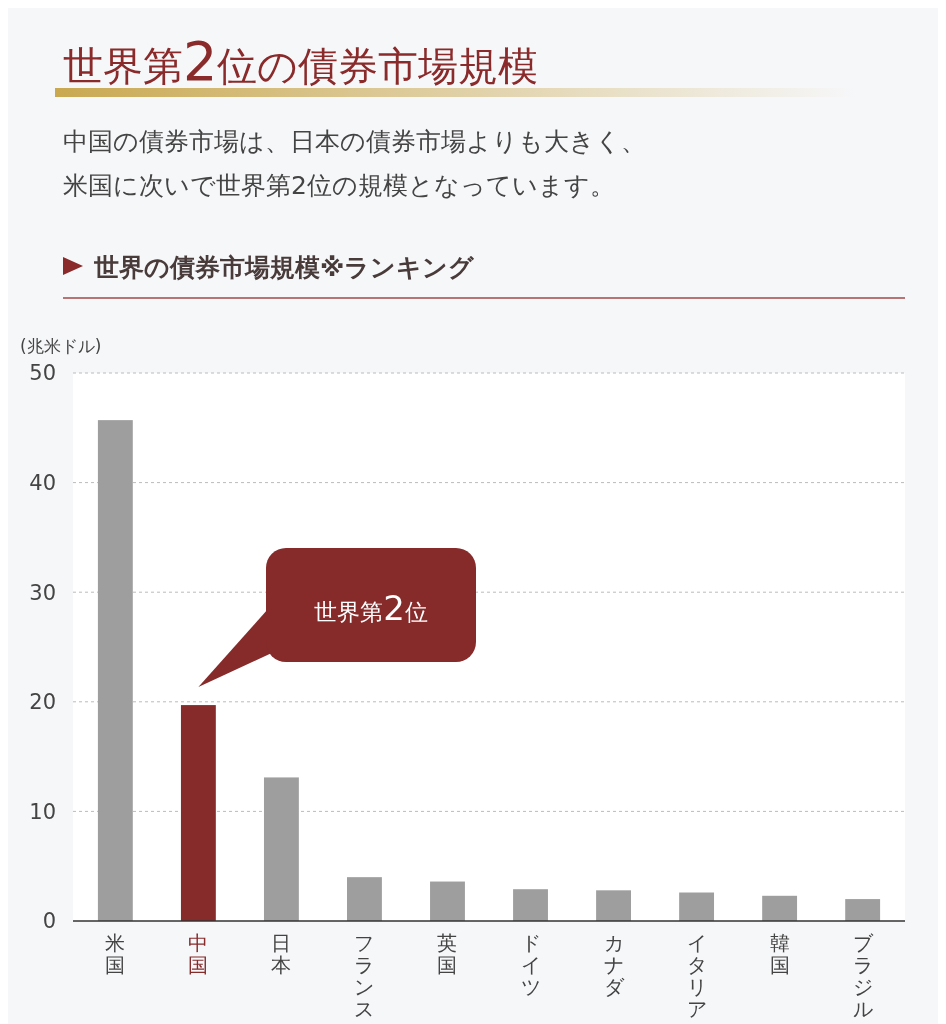  I want to click on chart-title: 世界第2位の債券市場規模, so click(301, 61).